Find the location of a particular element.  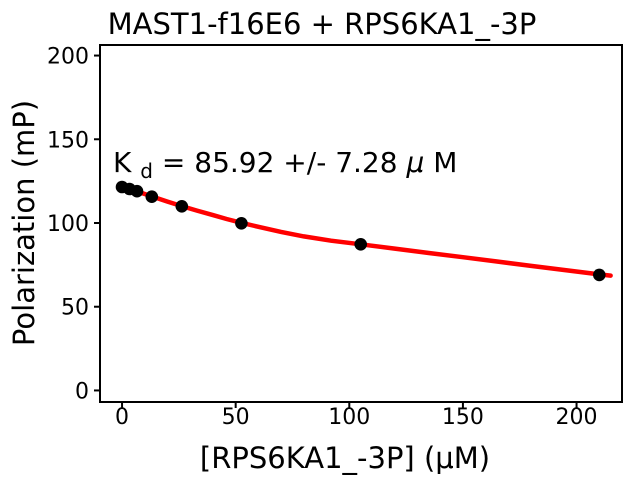

kd-unit: M is located at coordinates (445, 162).